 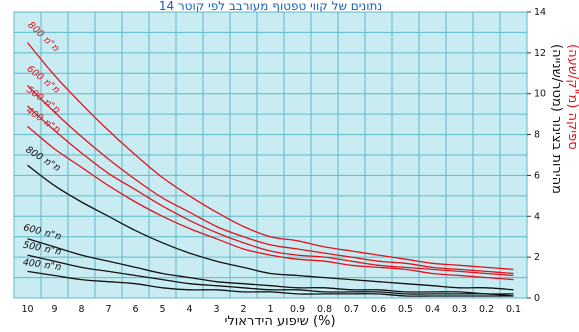 I want to click on y-axis-label-primary: מהירות בצינור (מטר/שנייה), so click(x=556, y=119).